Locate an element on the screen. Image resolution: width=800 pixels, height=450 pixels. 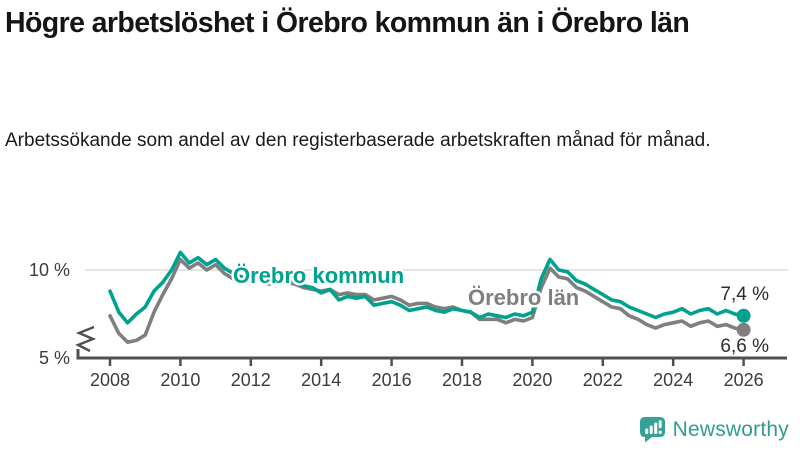
x-axis-tick-label: 2012 is located at coordinates (251, 380).